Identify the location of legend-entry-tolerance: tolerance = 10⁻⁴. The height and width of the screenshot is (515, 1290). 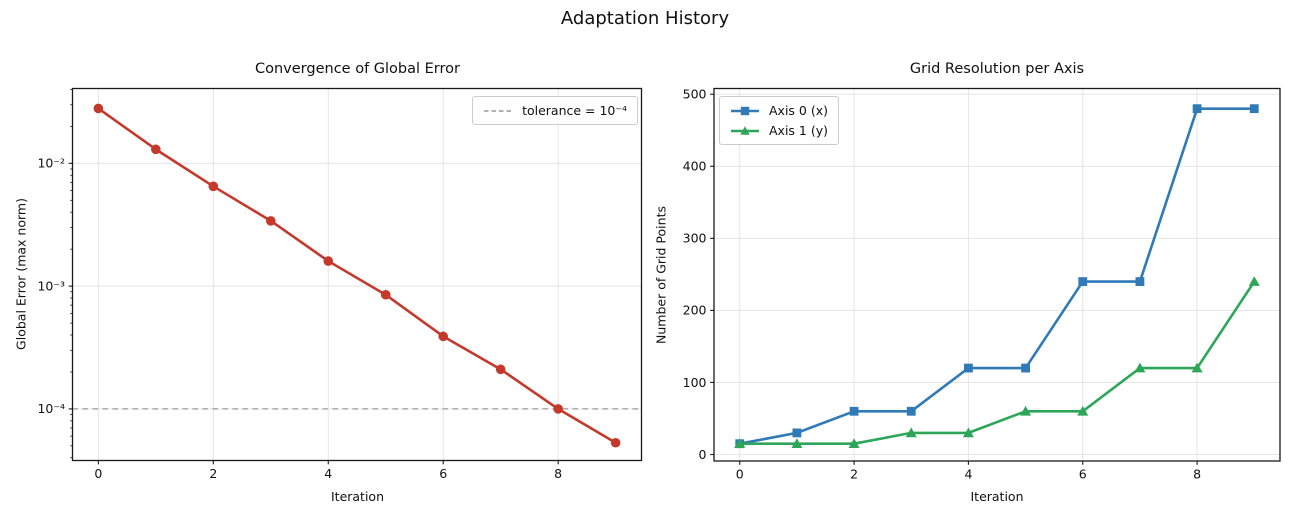
(555, 110).